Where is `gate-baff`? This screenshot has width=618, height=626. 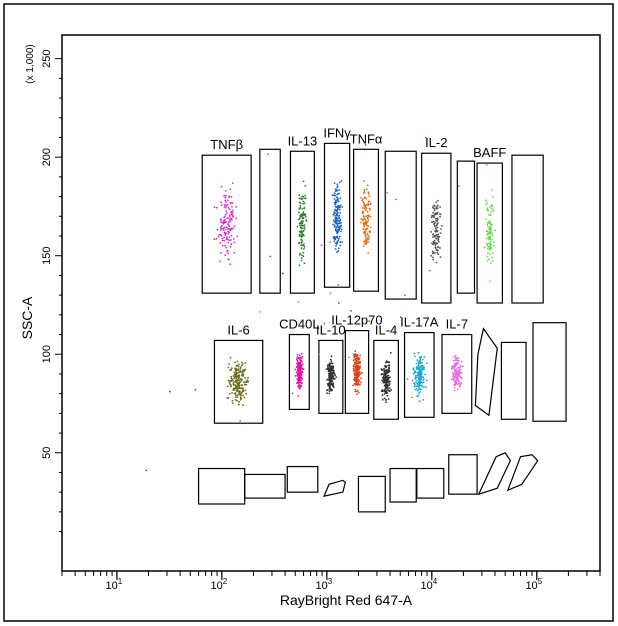 gate-baff is located at coordinates (489, 233).